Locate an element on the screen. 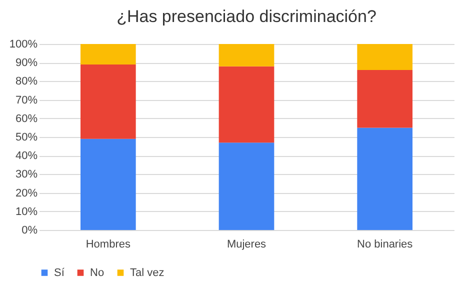 The width and height of the screenshot is (474, 284). chart-title: ¿Has presenciado discriminación? is located at coordinates (246, 16).